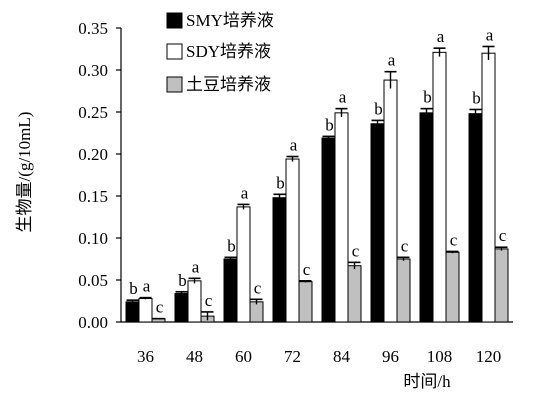 The height and width of the screenshot is (412, 534). What do you see at coordinates (24, 172) in the screenshot?
I see `y-axis-label: 生物量/(g/10mL)` at bounding box center [24, 172].